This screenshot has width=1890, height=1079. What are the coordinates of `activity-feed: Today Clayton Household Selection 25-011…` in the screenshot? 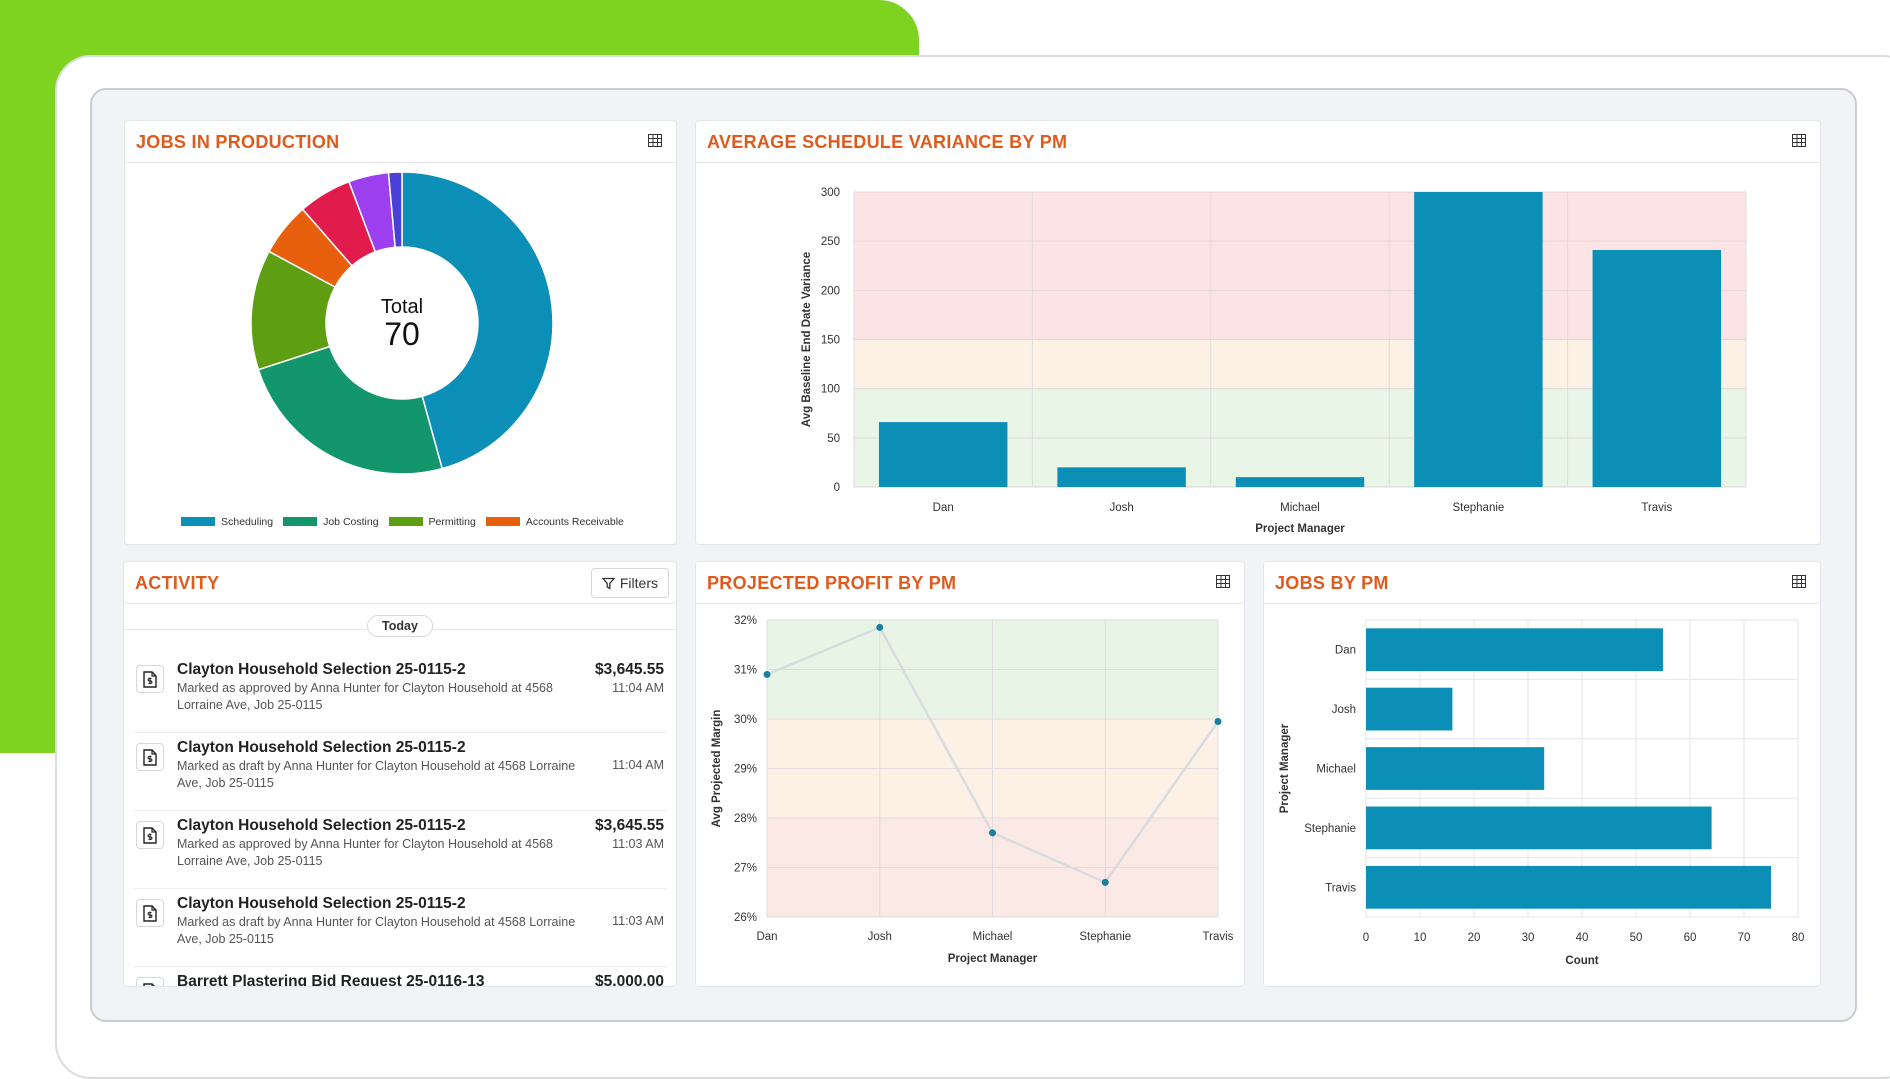 It's located at (400, 794).